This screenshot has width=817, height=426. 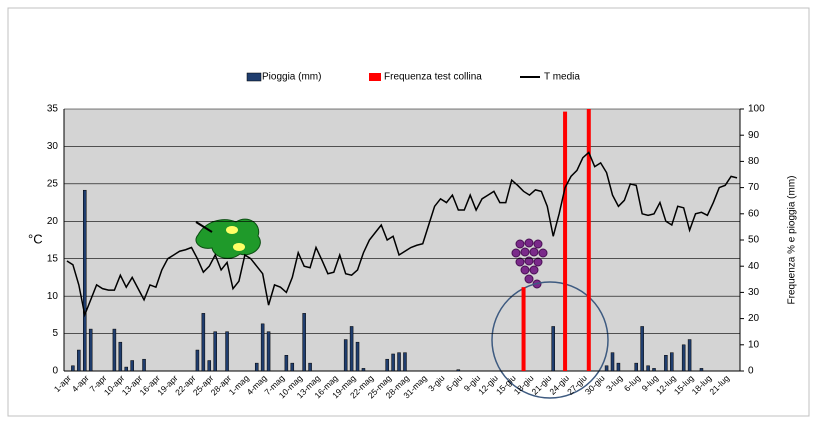 What do you see at coordinates (55, 371) in the screenshot?
I see `y-tick-label: 0` at bounding box center [55, 371].